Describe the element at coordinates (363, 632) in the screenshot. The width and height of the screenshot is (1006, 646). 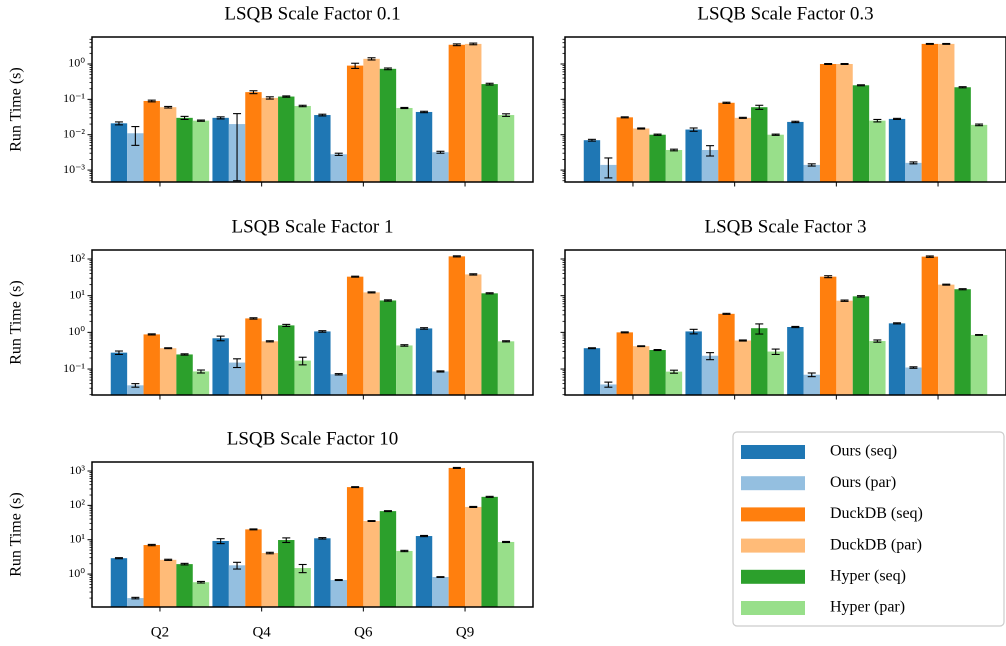
I see `x-tick-label: Q6` at that location.